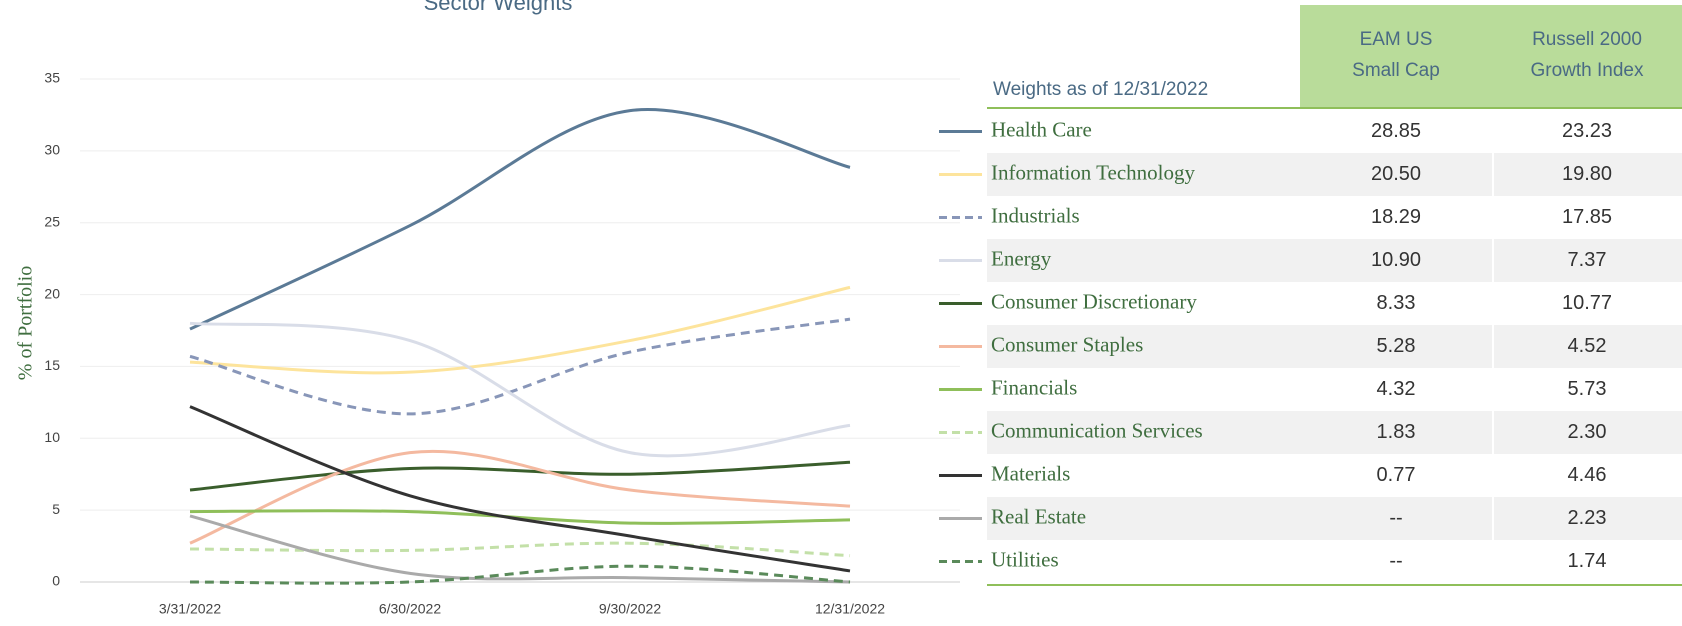 The height and width of the screenshot is (626, 1682). What do you see at coordinates (1396, 70) in the screenshot?
I see `column-header: Small Cap` at bounding box center [1396, 70].